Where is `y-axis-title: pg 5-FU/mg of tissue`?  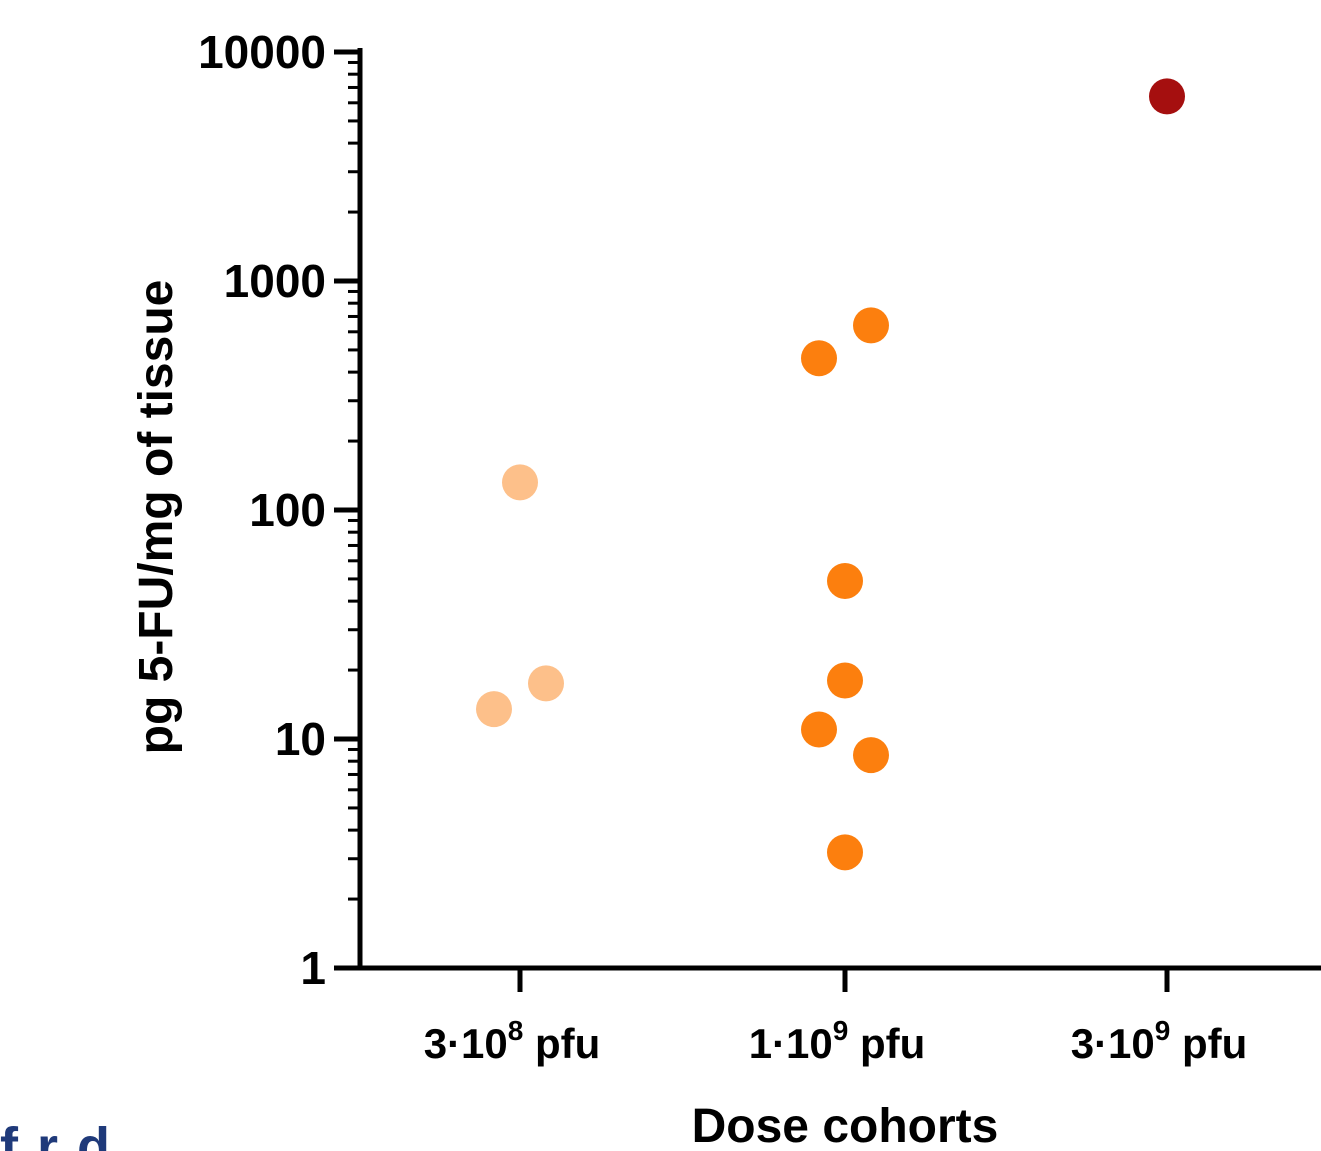 y-axis-title: pg 5-FU/mg of tissue is located at coordinates (156, 517).